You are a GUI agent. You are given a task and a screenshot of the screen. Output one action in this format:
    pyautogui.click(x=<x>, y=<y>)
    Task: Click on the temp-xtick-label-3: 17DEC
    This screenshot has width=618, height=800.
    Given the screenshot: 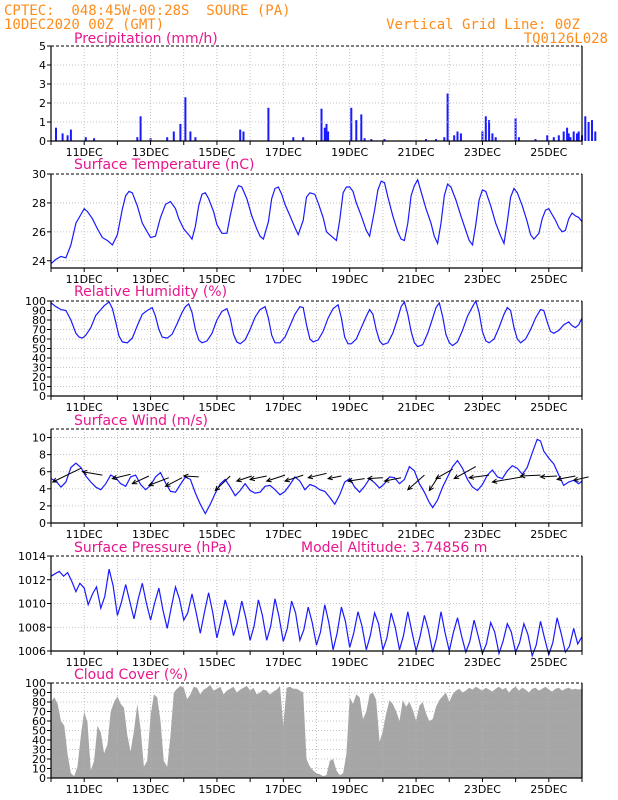 What is the action you would take?
    pyautogui.click(x=283, y=279)
    